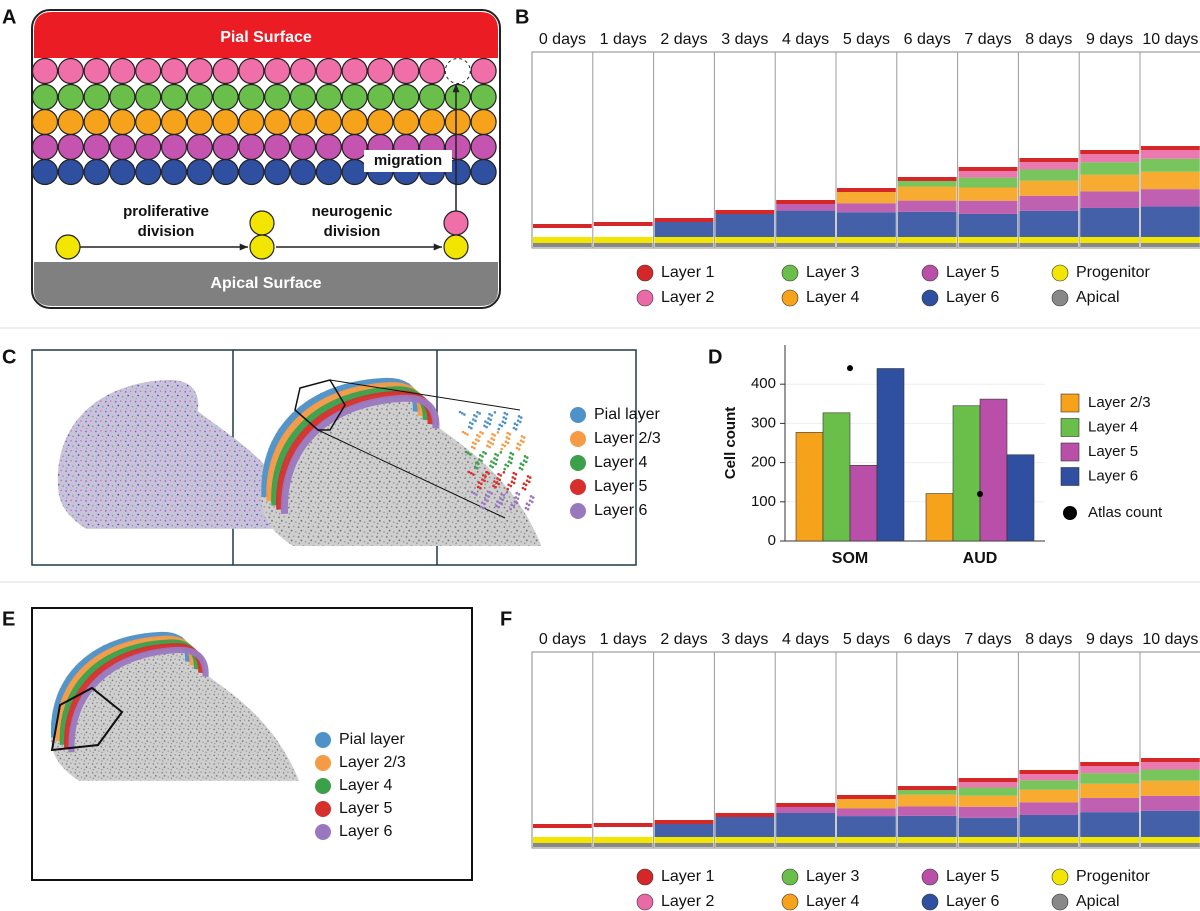  What do you see at coordinates (683, 39) in the screenshot?
I see `day-label: 2 days` at bounding box center [683, 39].